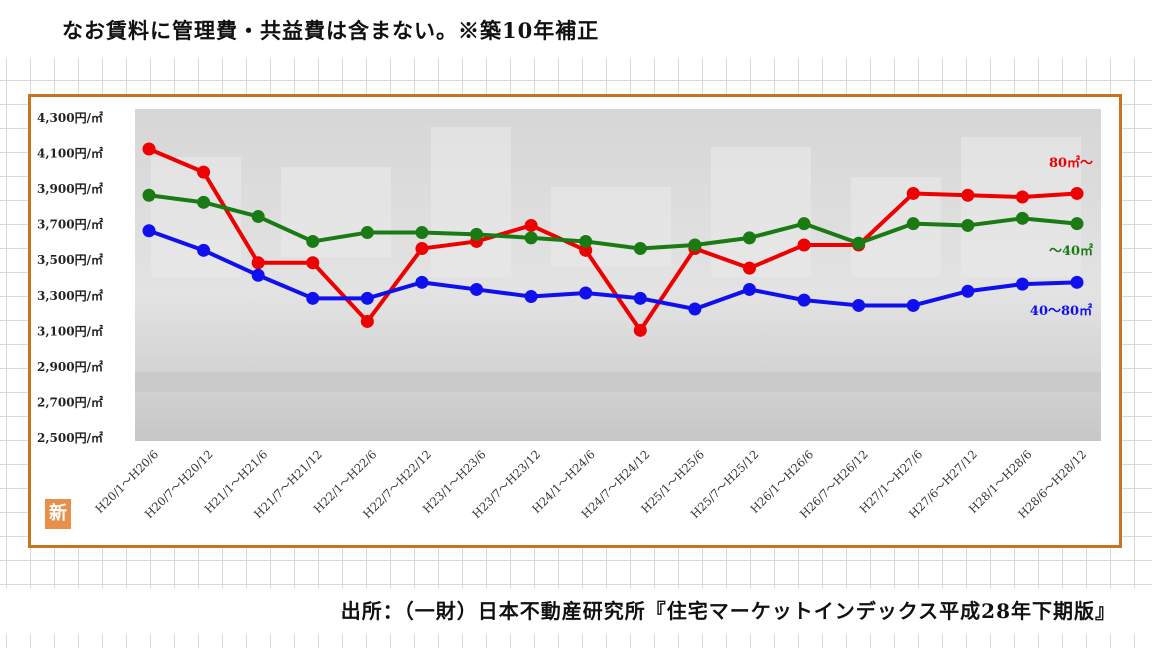 Image resolution: width=1152 pixels, height=648 pixels. Describe the element at coordinates (70, 188) in the screenshot. I see `y-tick-label: 3,900円/㎡` at that location.